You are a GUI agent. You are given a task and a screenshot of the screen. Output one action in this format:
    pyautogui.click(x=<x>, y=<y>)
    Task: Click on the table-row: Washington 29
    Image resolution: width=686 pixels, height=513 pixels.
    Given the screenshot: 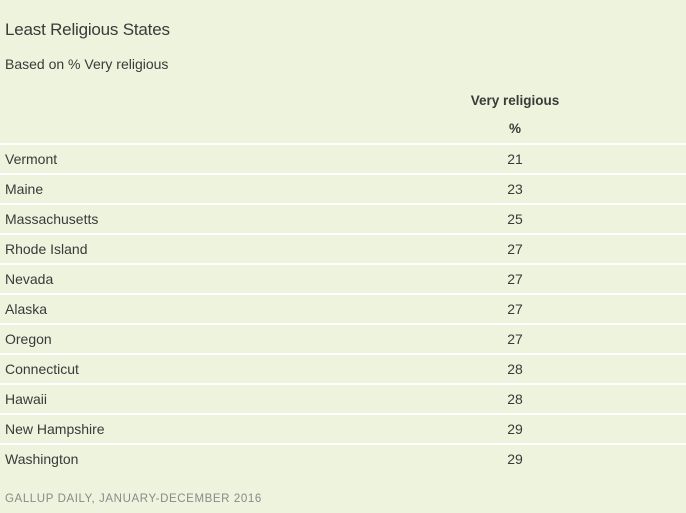 What is the action you would take?
    pyautogui.click(x=343, y=458)
    